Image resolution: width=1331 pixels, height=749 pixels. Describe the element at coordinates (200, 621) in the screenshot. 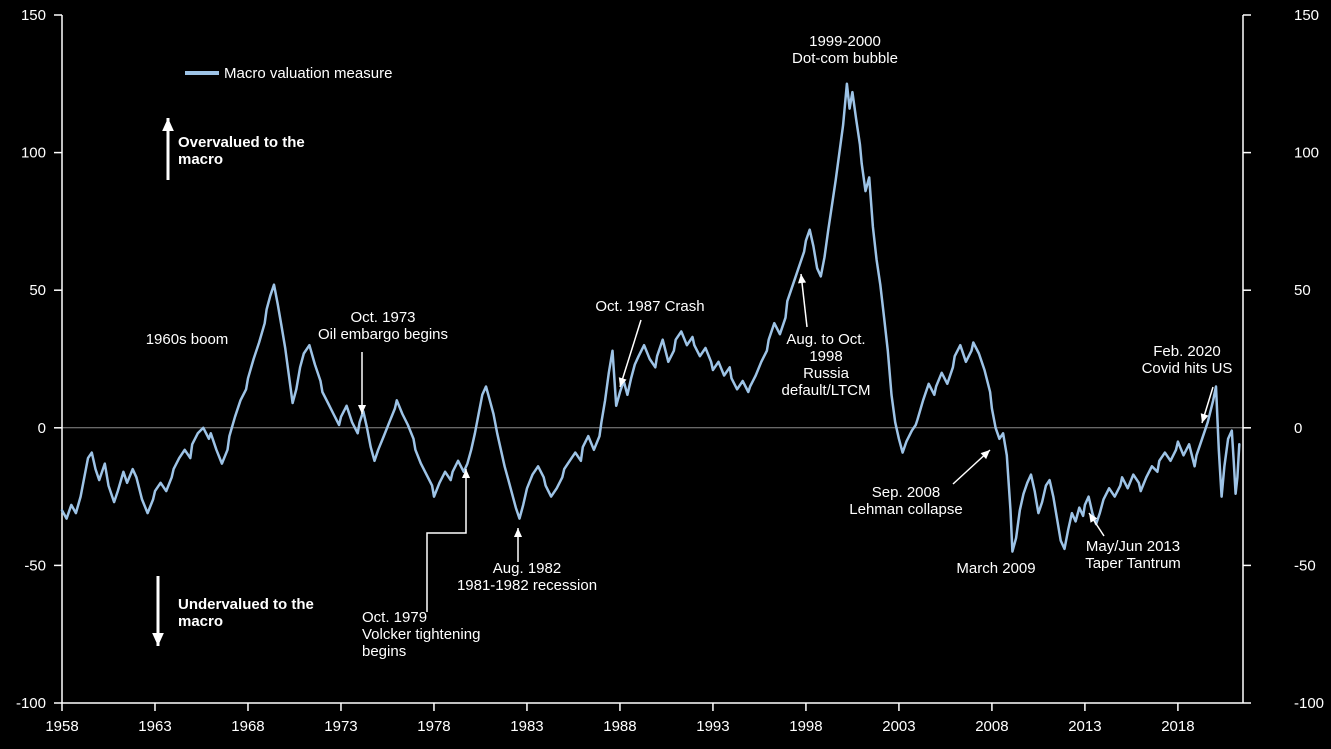

I see `annotation-text-undervalued-label: macro` at that location.